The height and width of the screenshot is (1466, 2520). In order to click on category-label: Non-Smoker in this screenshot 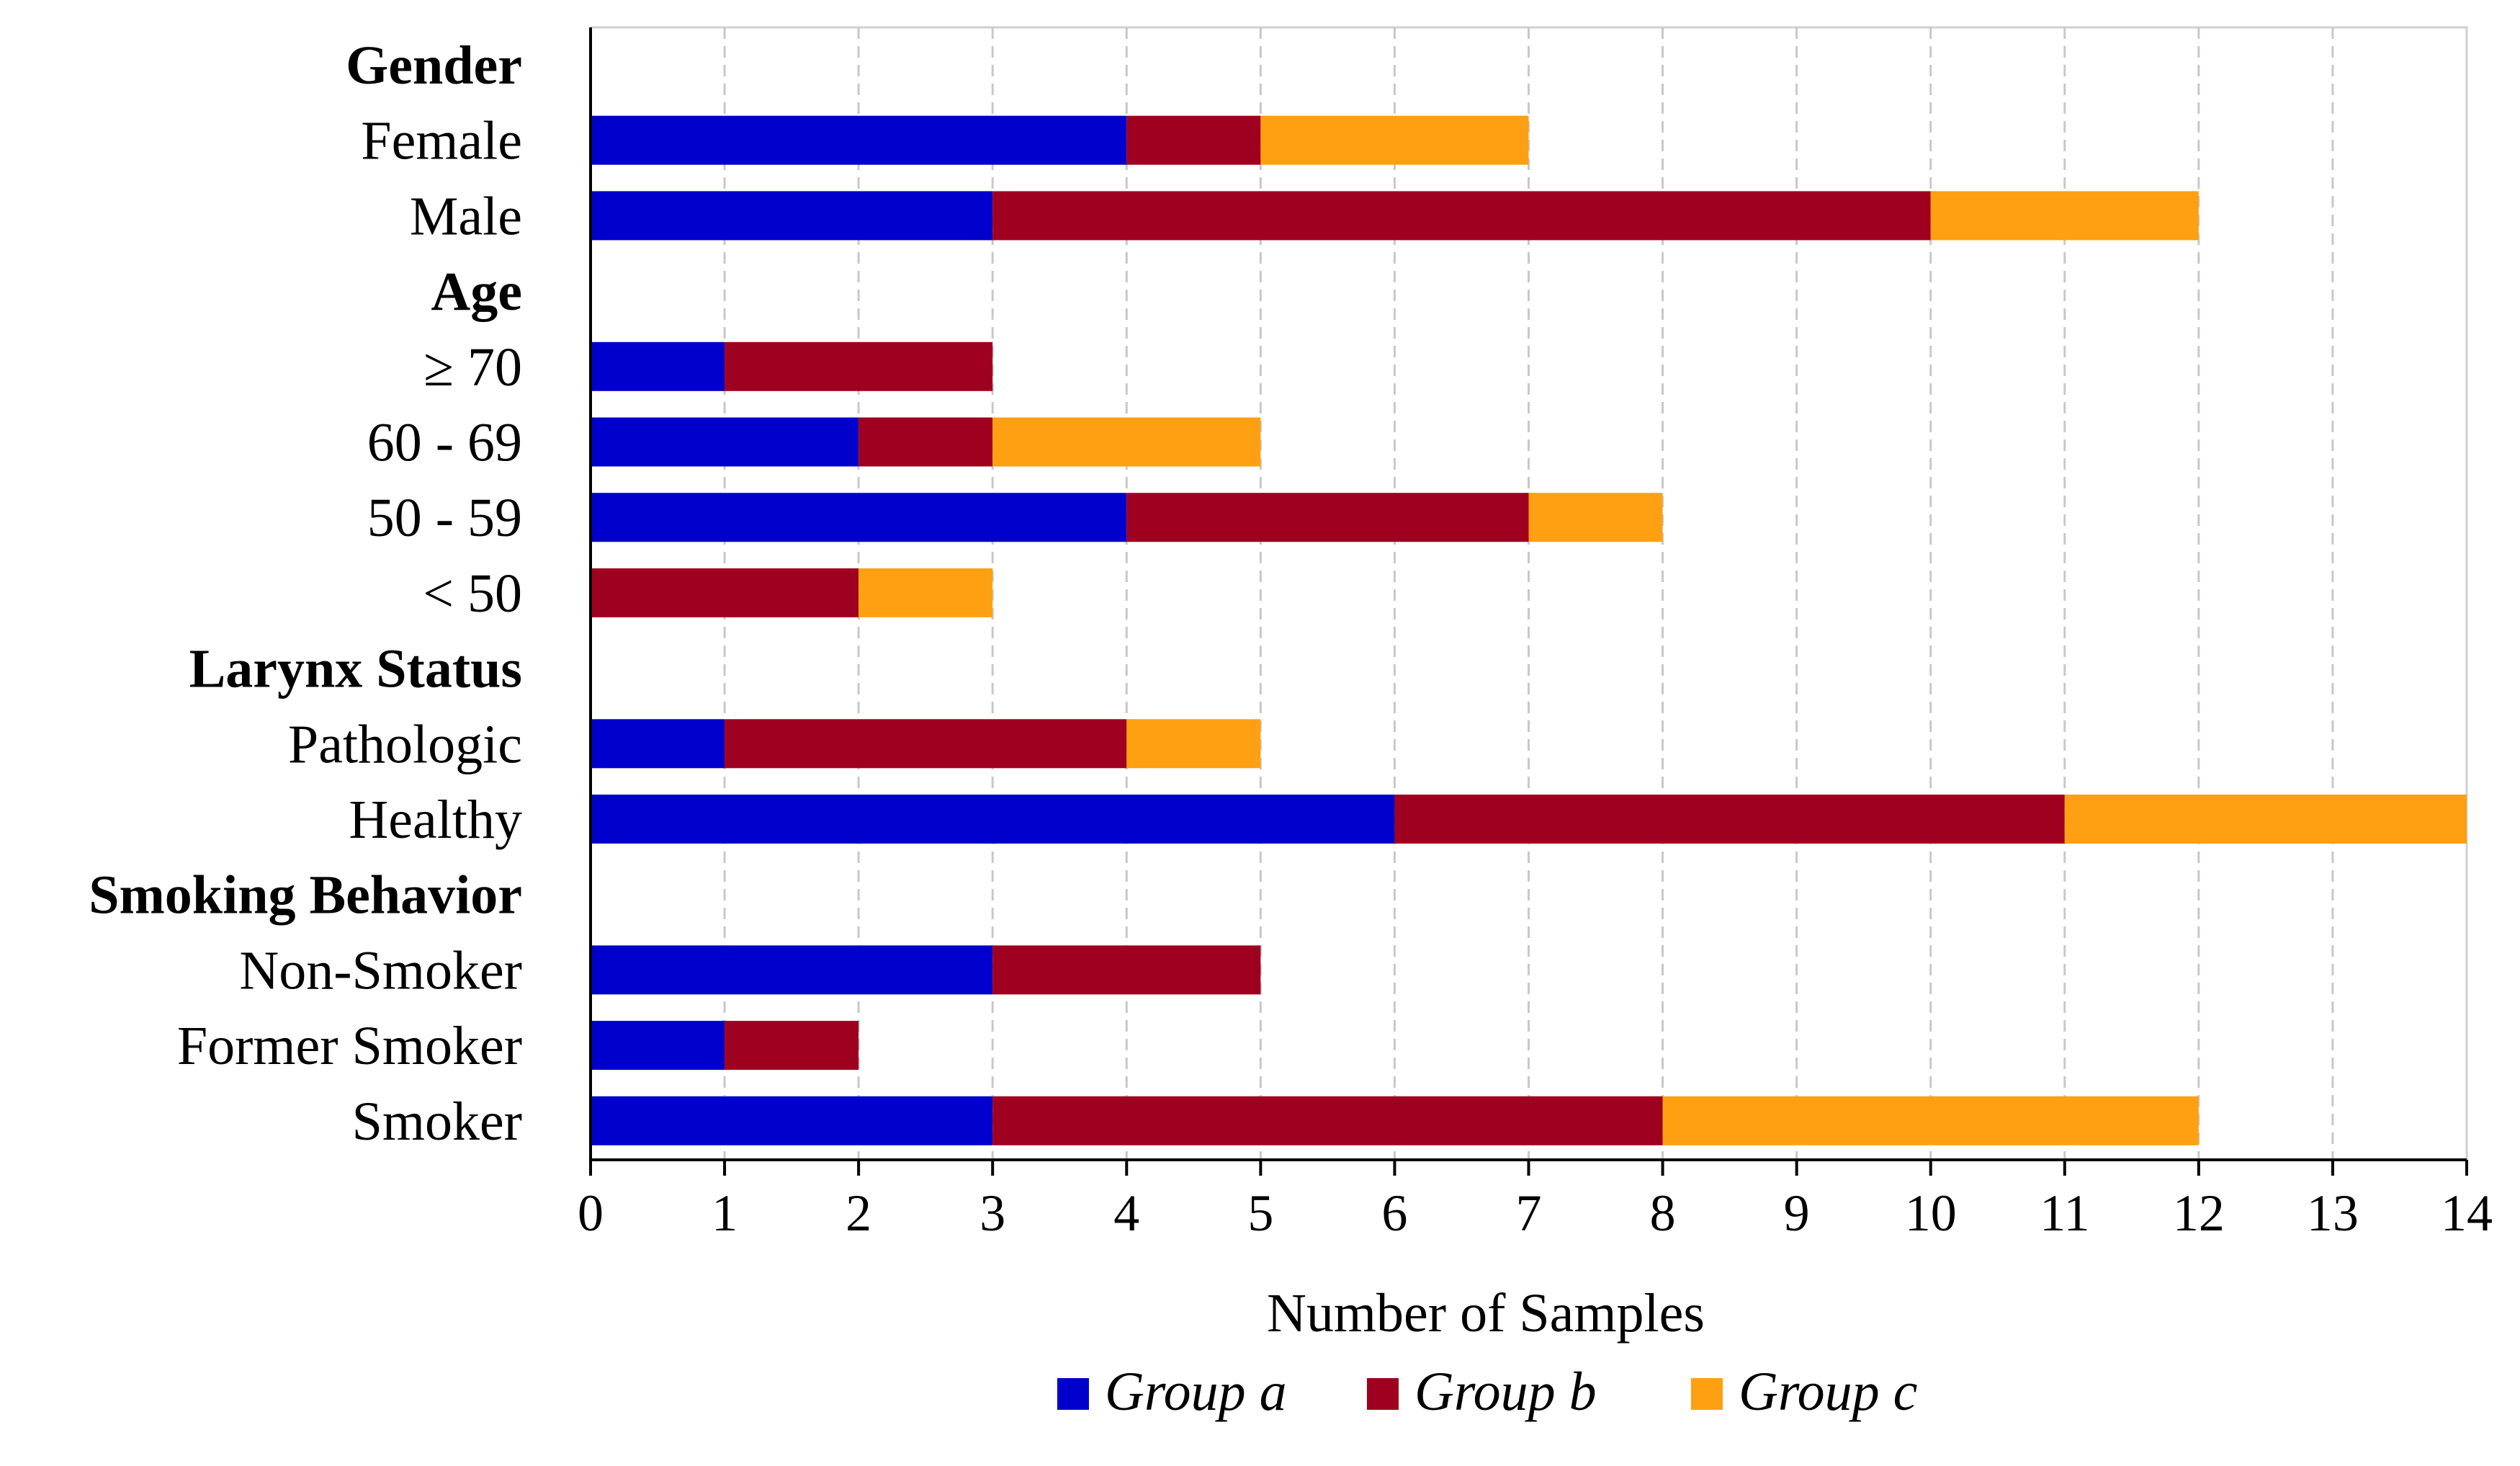, I will do `click(380, 971)`.